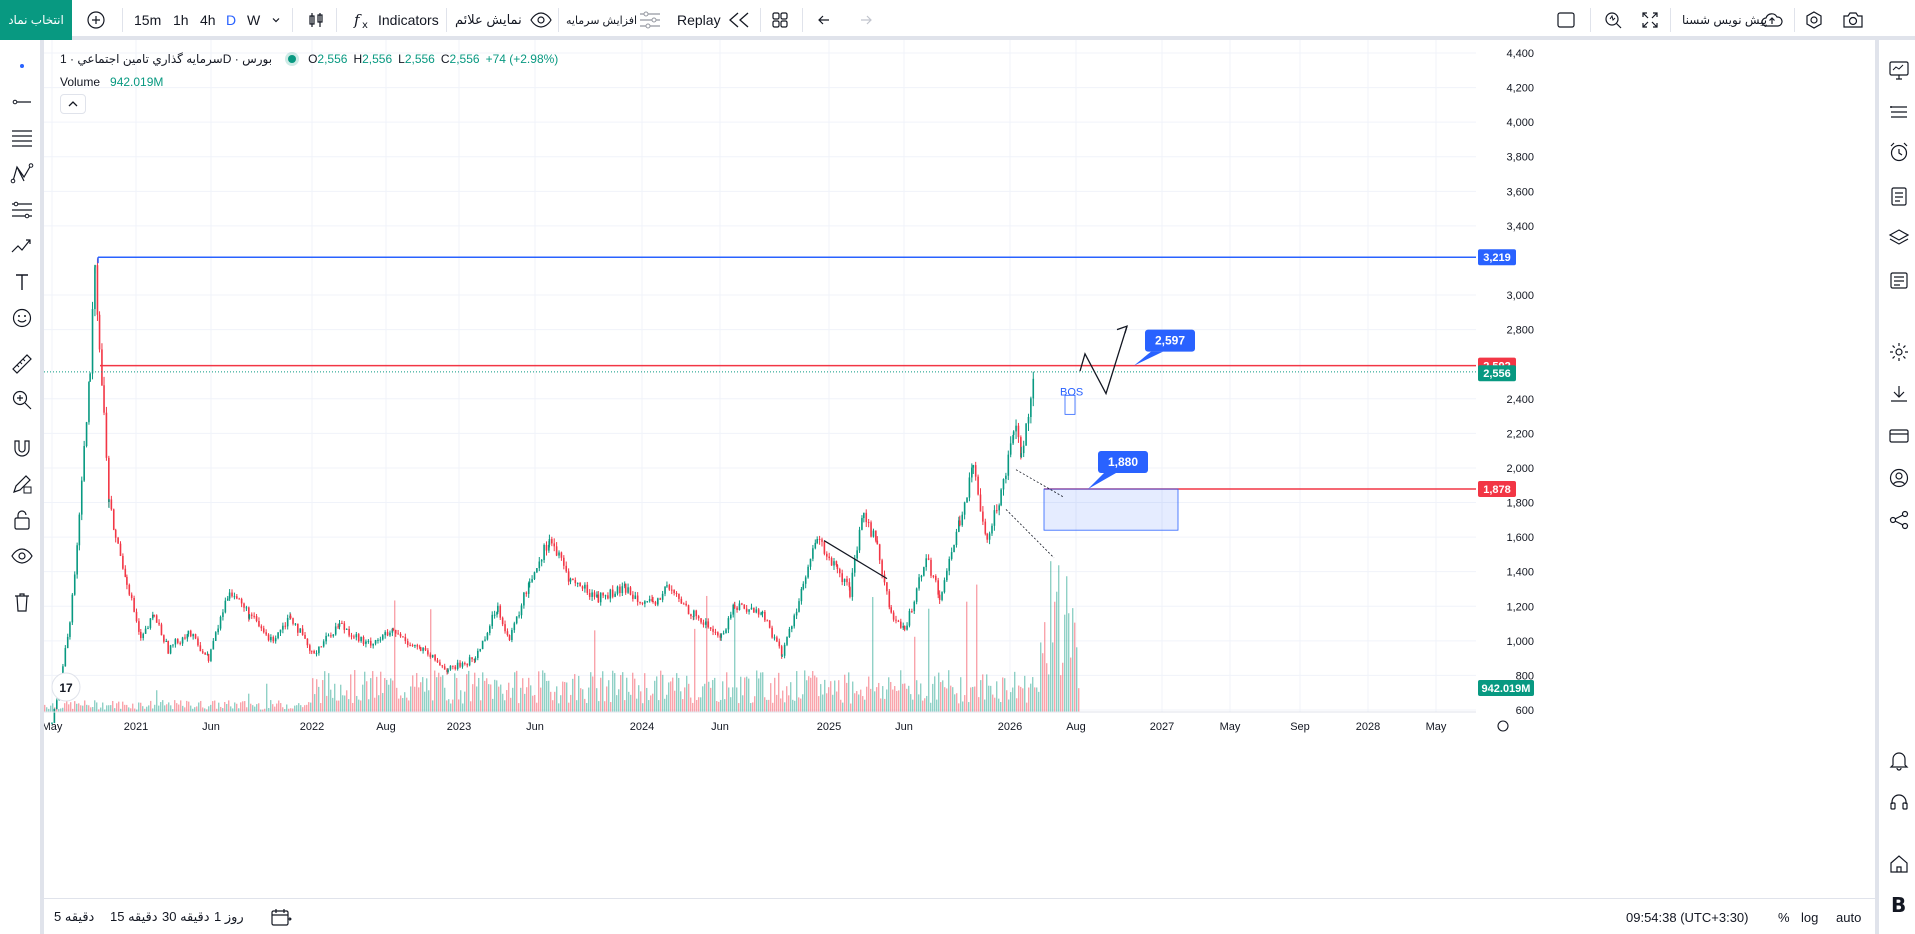 The image size is (1915, 934). I want to click on interval-4h: 4h, so click(208, 20).